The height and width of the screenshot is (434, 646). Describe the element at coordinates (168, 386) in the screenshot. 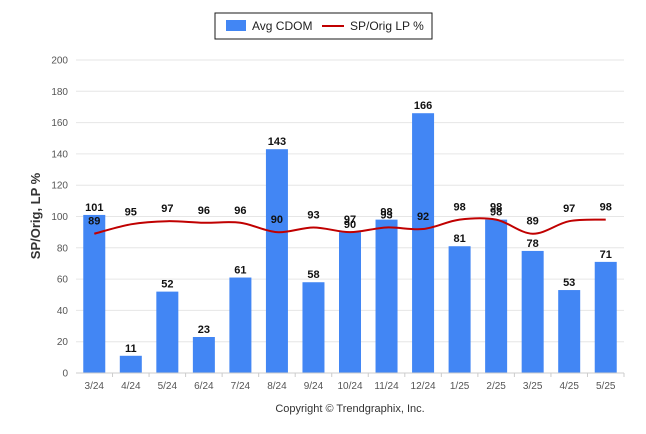

I see `x-tick-label: 5/24` at that location.